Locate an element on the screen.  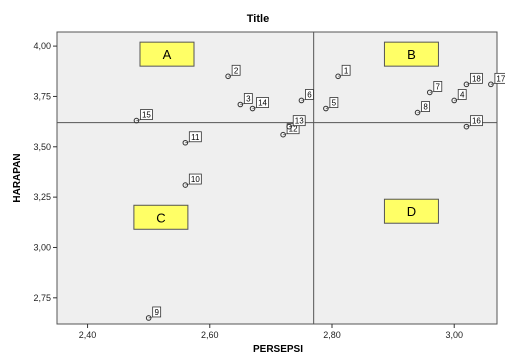
x-tick-label: 2,80 is located at coordinates (332, 335).